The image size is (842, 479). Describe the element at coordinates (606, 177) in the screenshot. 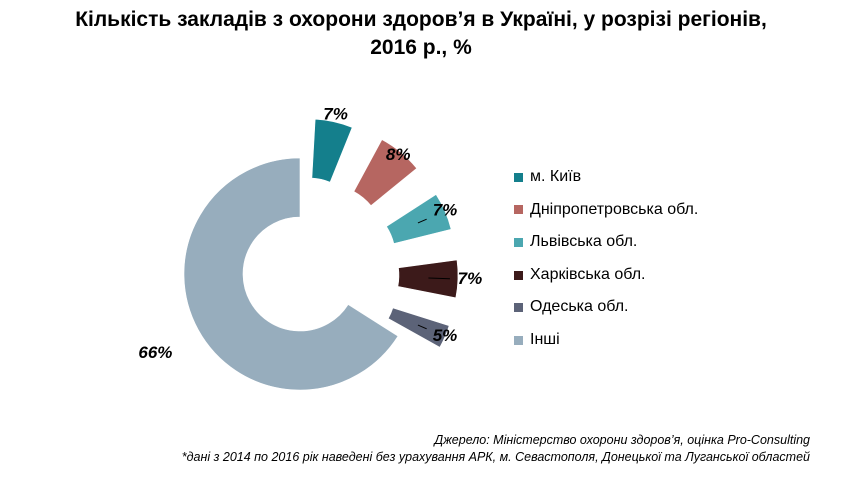

I see `legend-item-1: м. Київ` at that location.